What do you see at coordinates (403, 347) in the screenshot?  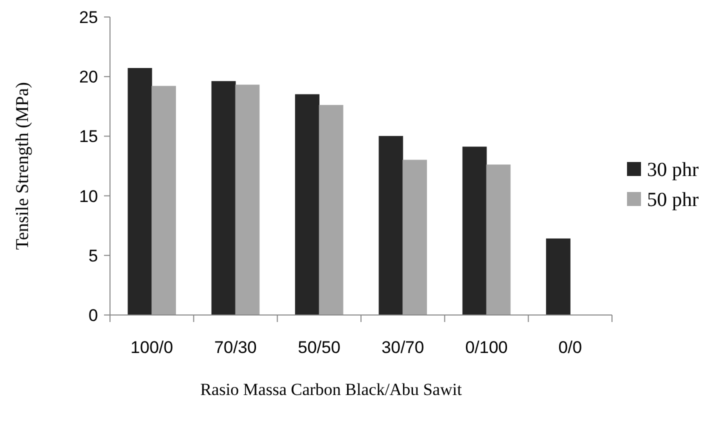 I see `x-tick-label: 30/70` at bounding box center [403, 347].